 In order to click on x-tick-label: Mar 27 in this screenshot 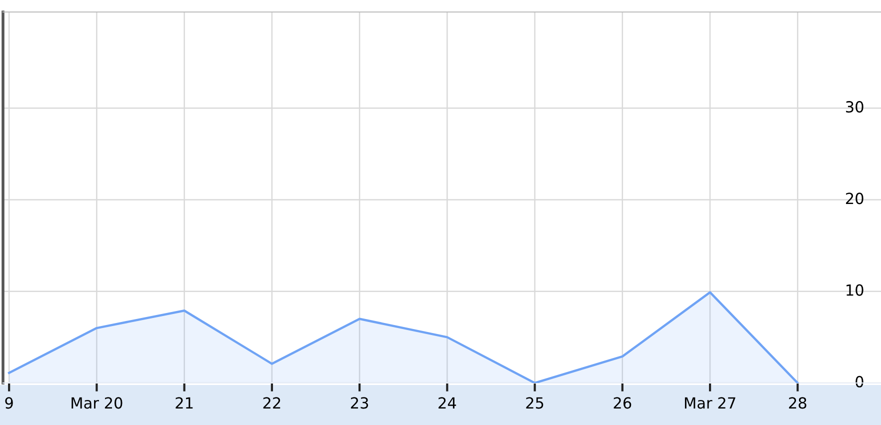, I will do `click(710, 403)`.